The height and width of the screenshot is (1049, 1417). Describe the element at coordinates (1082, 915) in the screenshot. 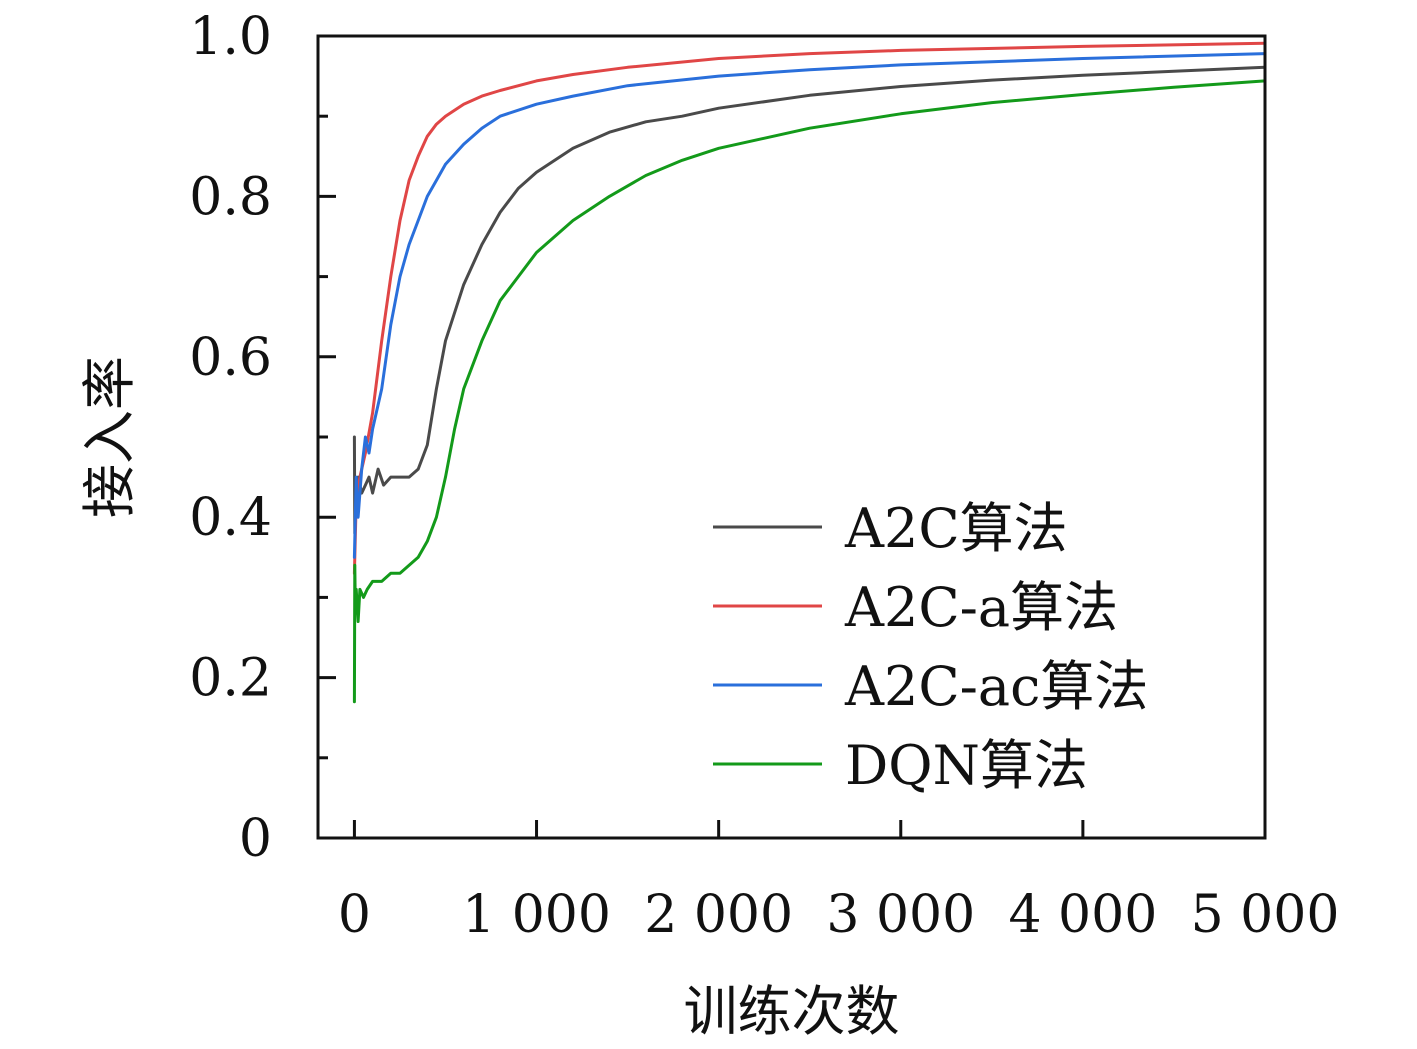

I see `x-tick-label: 4 000` at that location.